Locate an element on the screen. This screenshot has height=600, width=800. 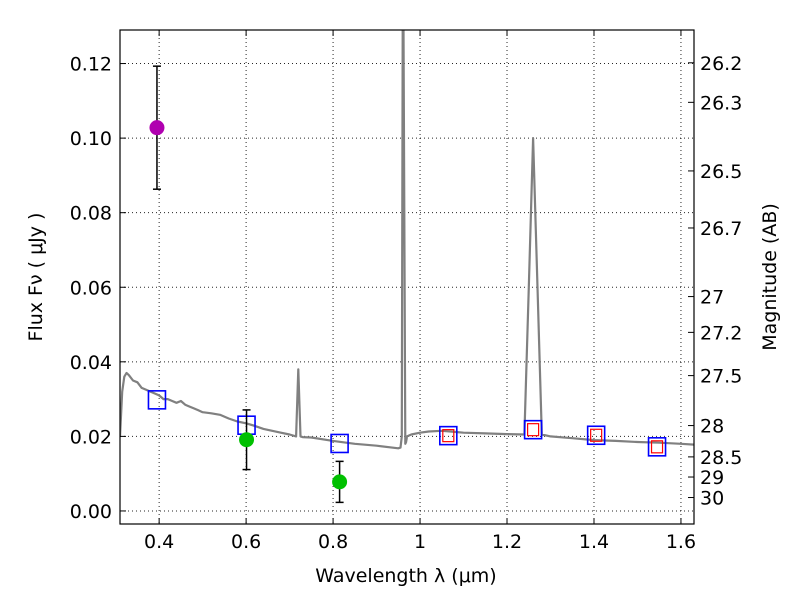
mag-tick-label: 28.5 is located at coordinates (721, 458).